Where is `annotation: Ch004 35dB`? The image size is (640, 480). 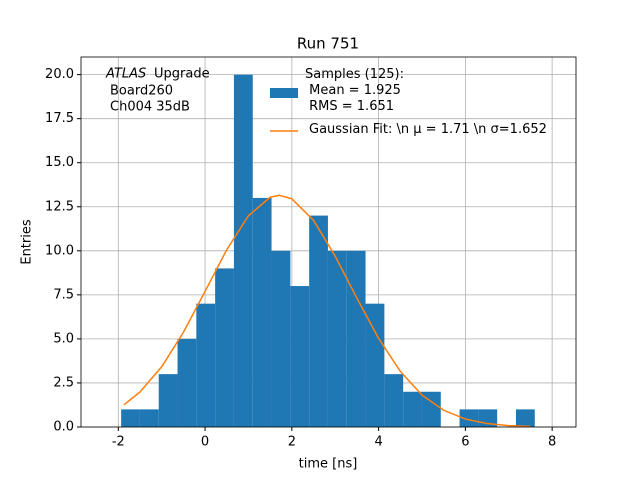 annotation: Ch004 35dB is located at coordinates (150, 107).